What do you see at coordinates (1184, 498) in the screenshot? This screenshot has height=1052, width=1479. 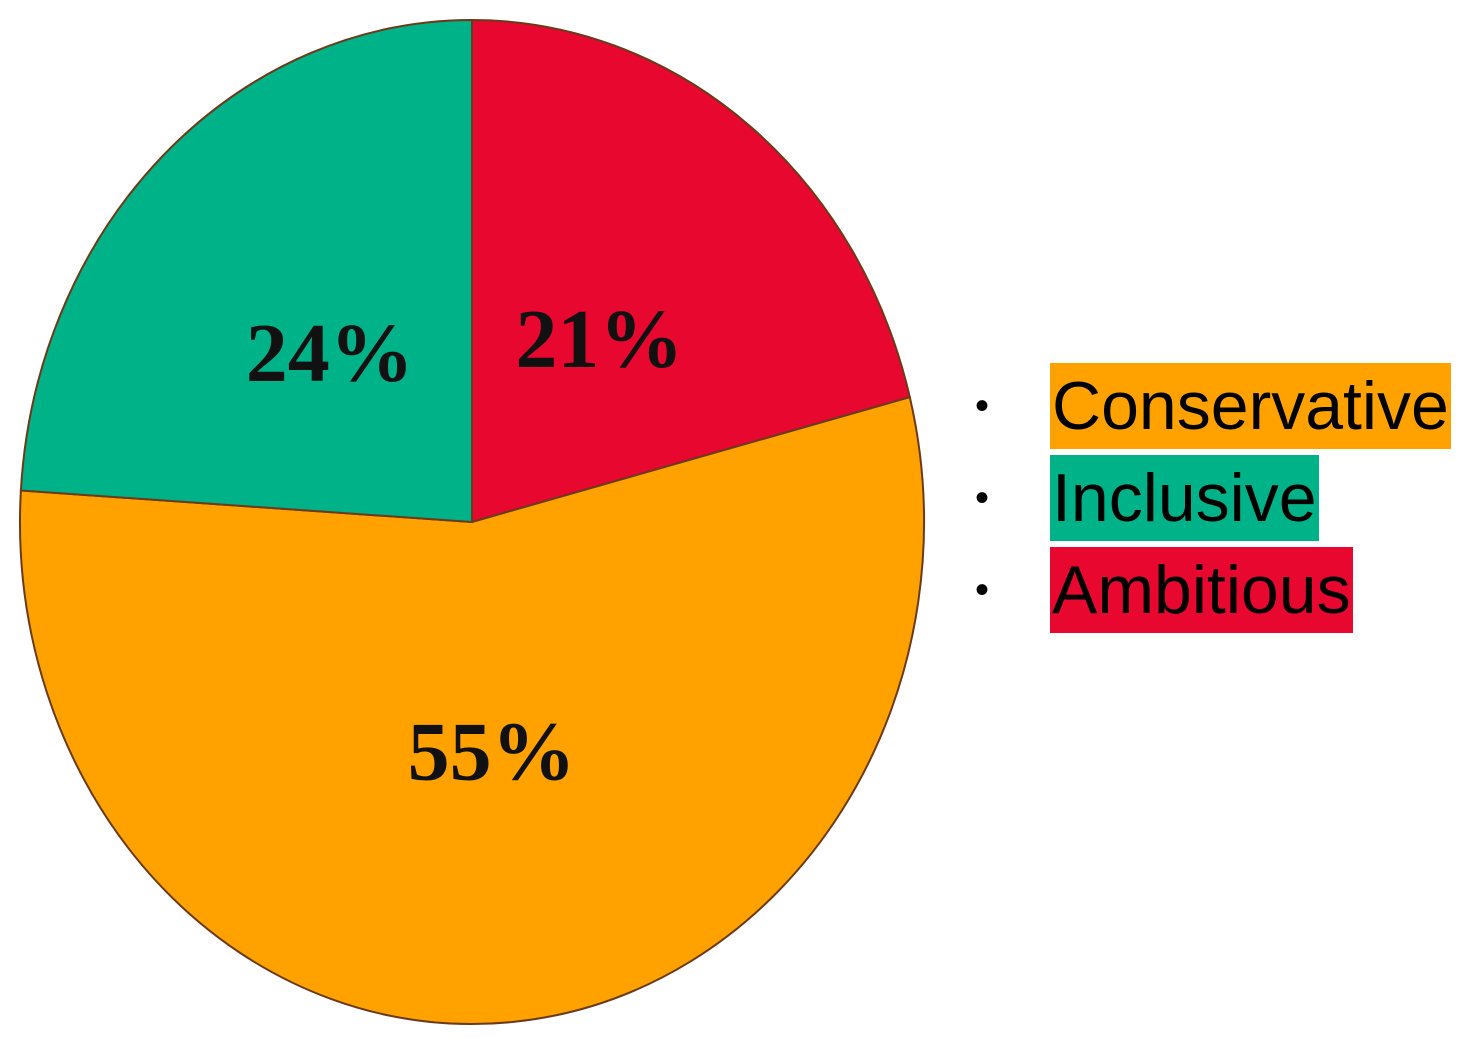 I see `legend-label-inclusive: Inclusive` at bounding box center [1184, 498].